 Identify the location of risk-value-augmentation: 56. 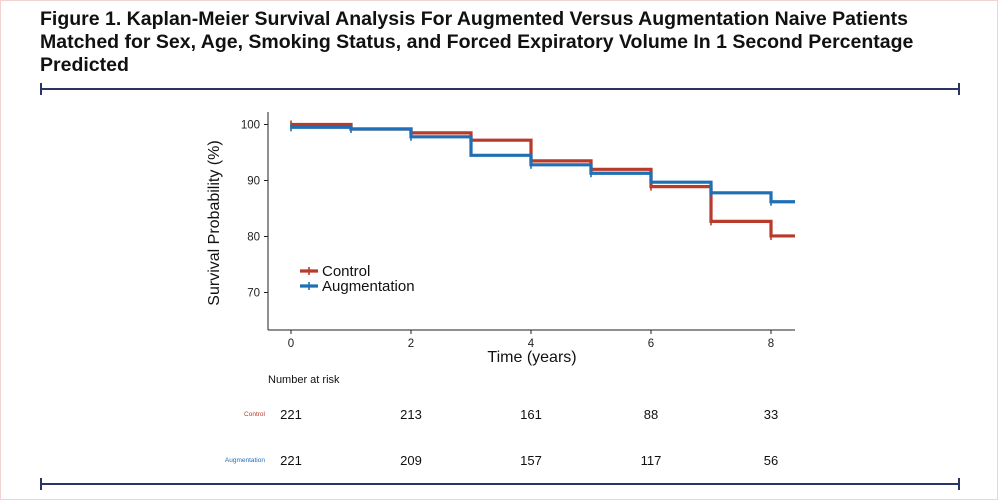
(771, 460).